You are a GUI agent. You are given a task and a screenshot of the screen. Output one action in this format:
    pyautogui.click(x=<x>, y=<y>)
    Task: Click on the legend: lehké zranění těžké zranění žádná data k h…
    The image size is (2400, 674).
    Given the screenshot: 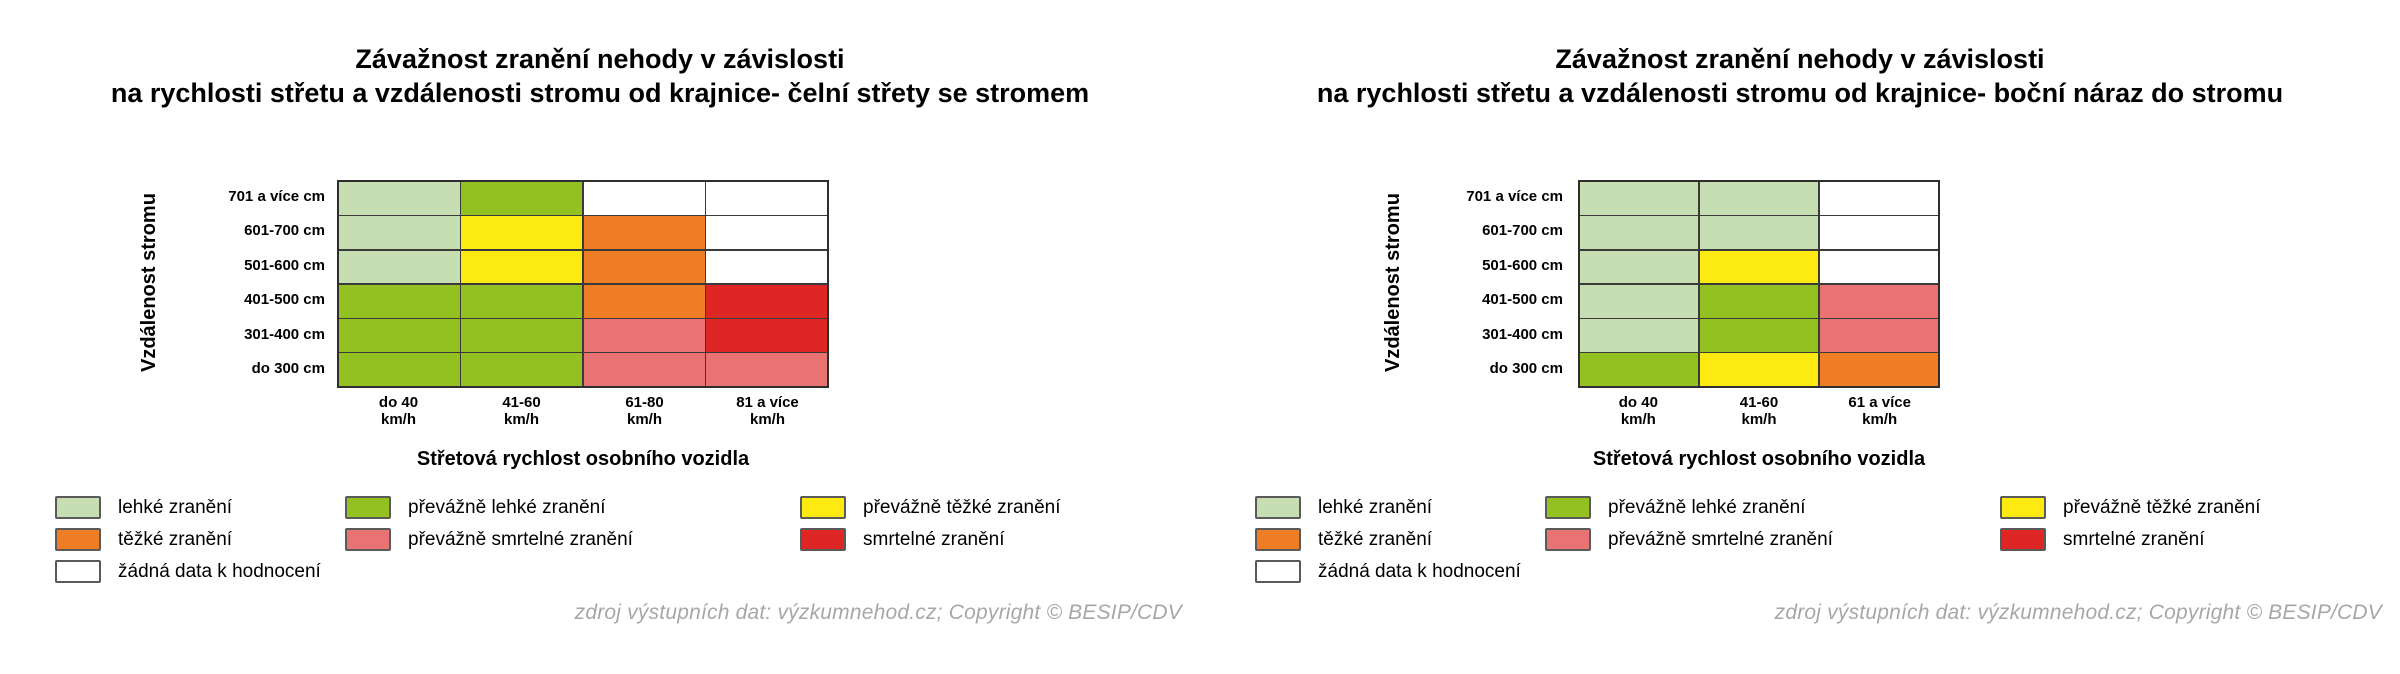 What is the action you would take?
    pyautogui.click(x=1800, y=542)
    